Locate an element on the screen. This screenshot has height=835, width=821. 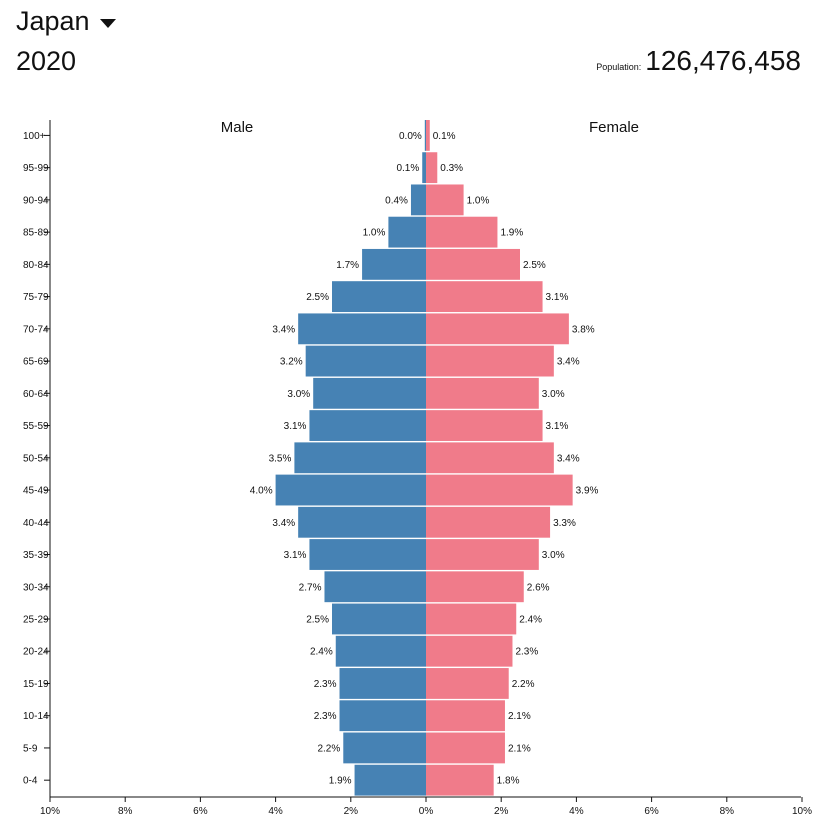
label-male-25-29: 2.5% is located at coordinates (317, 619).